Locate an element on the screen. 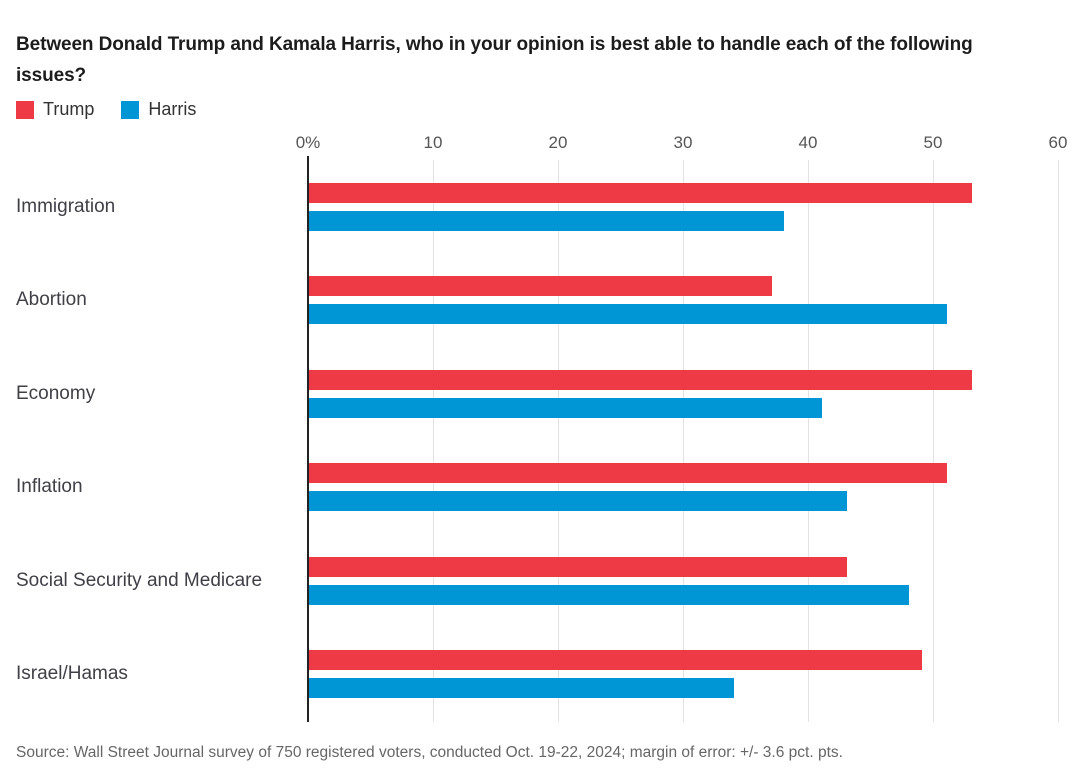  x-tick-label-20: 20 is located at coordinates (558, 142).